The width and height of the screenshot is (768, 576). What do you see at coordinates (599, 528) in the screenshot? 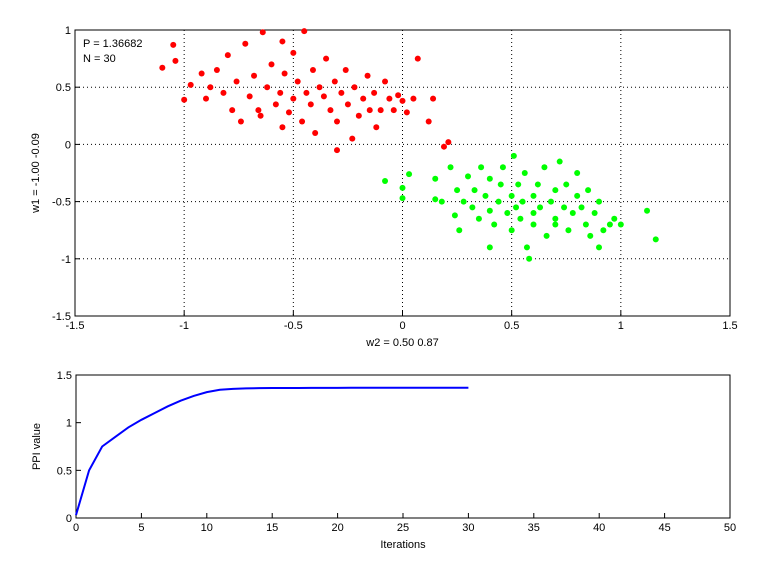
I see `x-tick-label: 40` at bounding box center [599, 528].